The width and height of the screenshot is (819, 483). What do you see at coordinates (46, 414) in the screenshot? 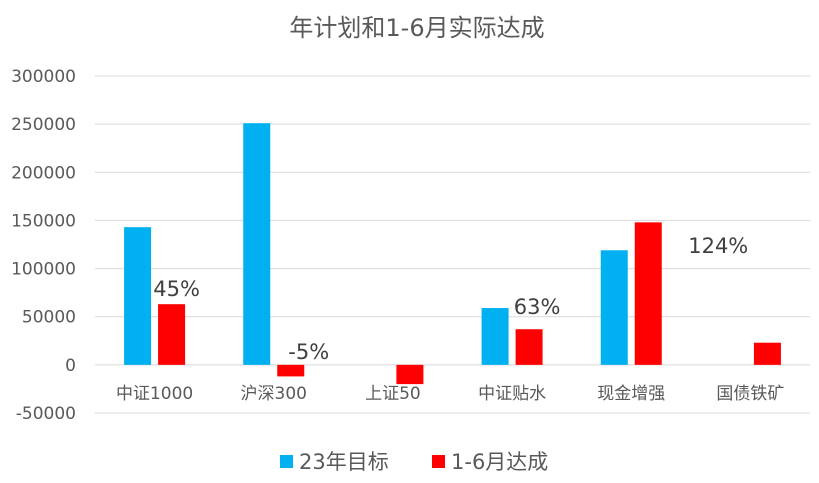
I see `y-tick-label: -50000` at bounding box center [46, 414].